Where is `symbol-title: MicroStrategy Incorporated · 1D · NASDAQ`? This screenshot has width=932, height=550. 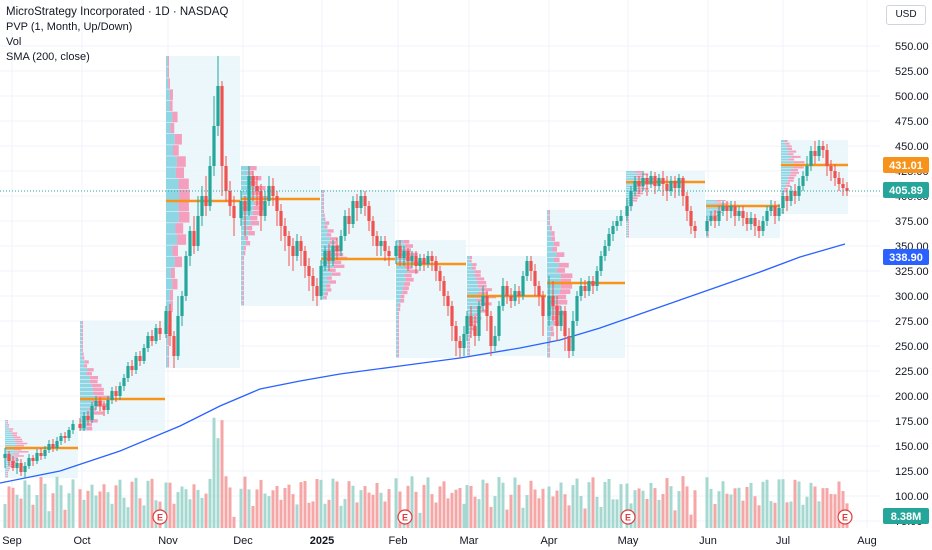
symbol-title: MicroStrategy Incorporated · 1D · NASDAQ is located at coordinates (117, 12).